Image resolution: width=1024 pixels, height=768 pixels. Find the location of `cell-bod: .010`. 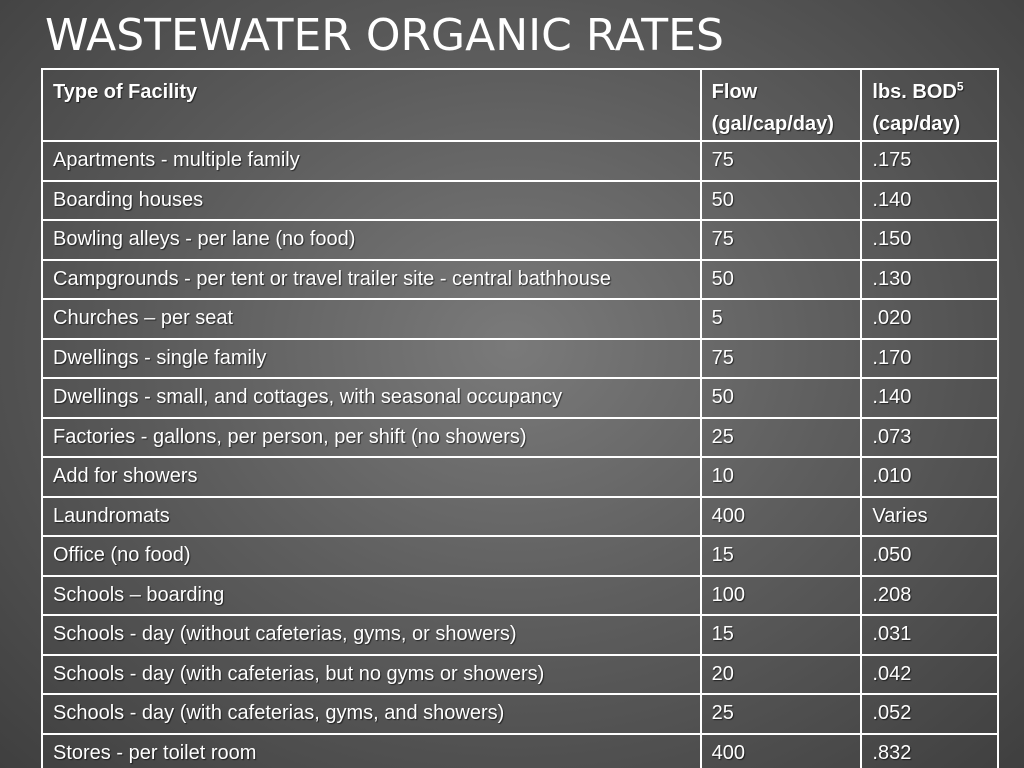

cell-bod: .010 is located at coordinates (929, 477).